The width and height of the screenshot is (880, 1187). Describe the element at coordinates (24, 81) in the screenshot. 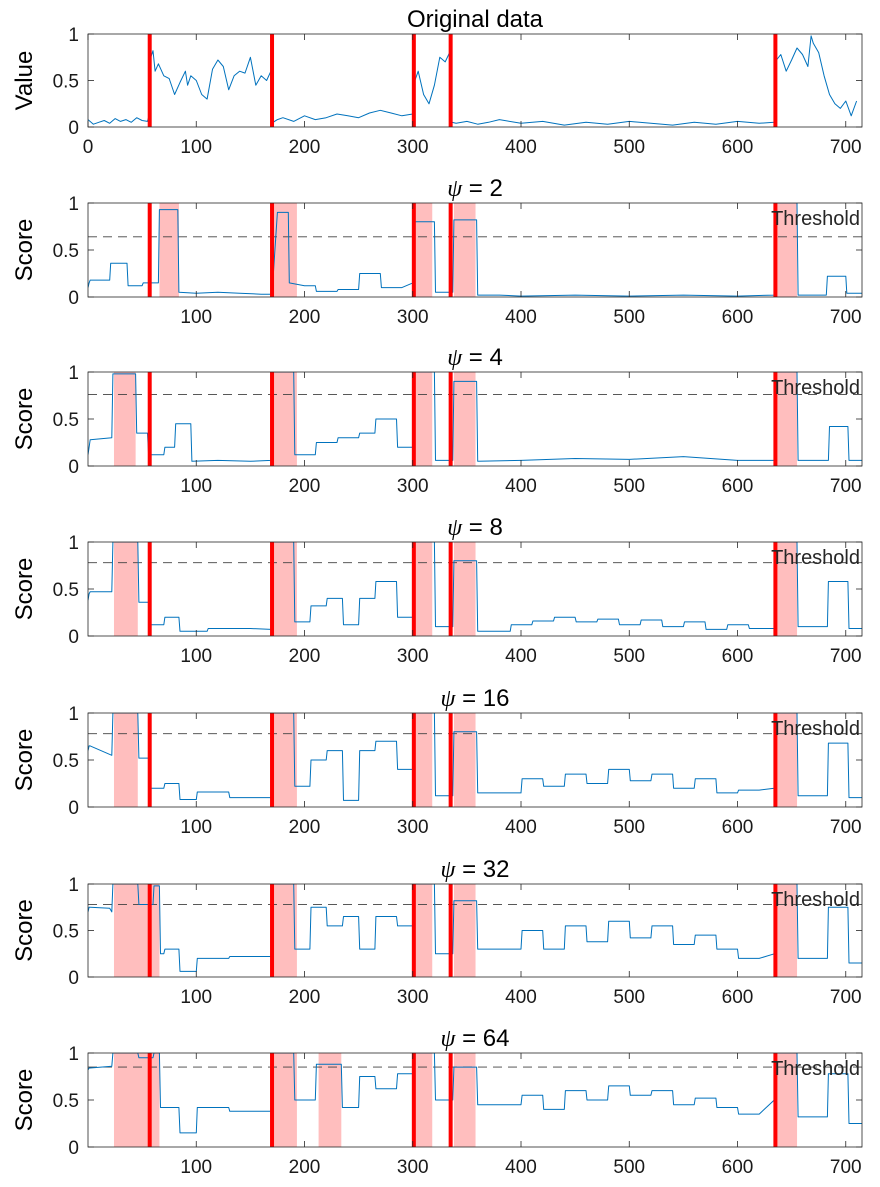

I see `y-axis-label: Value` at that location.